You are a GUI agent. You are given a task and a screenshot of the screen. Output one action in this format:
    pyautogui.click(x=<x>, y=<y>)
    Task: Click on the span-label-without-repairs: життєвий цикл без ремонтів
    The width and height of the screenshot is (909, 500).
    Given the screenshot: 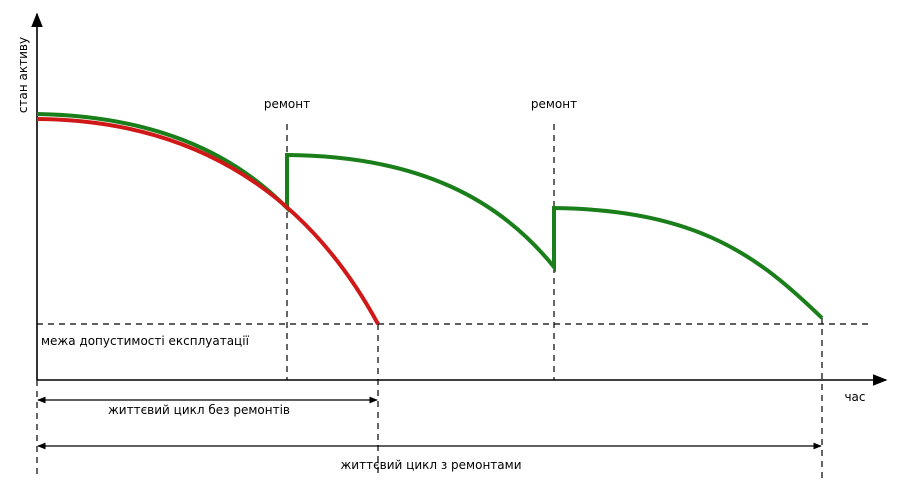 What is the action you would take?
    pyautogui.click(x=199, y=410)
    